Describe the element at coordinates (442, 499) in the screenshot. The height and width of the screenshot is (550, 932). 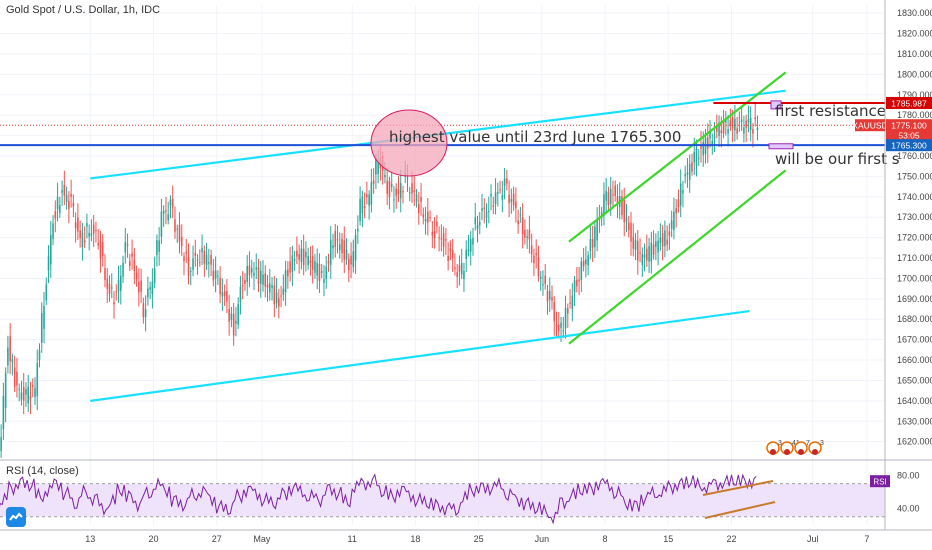
I see `rsi-pane` at that location.